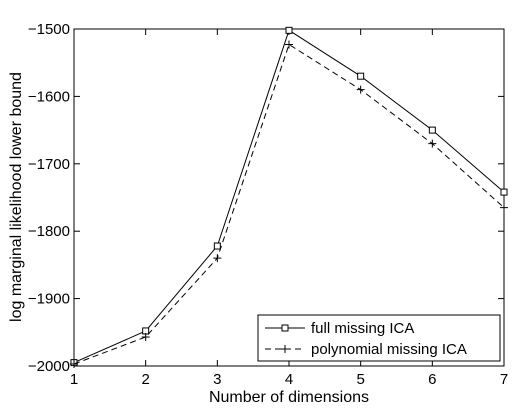 The width and height of the screenshot is (517, 410). What do you see at coordinates (289, 397) in the screenshot?
I see `x-axis-label: Number of dimensions` at bounding box center [289, 397].